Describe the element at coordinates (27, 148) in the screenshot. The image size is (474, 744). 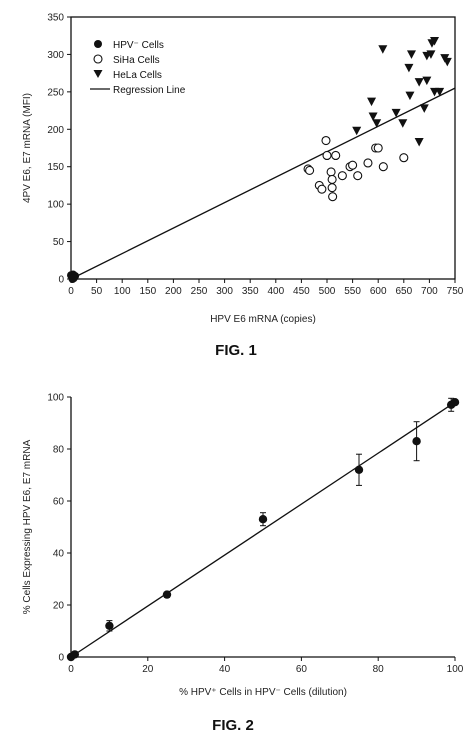
I see `fig1-y-axis-label: 4PV E6, E7 mRNA (MFI)` at that location.